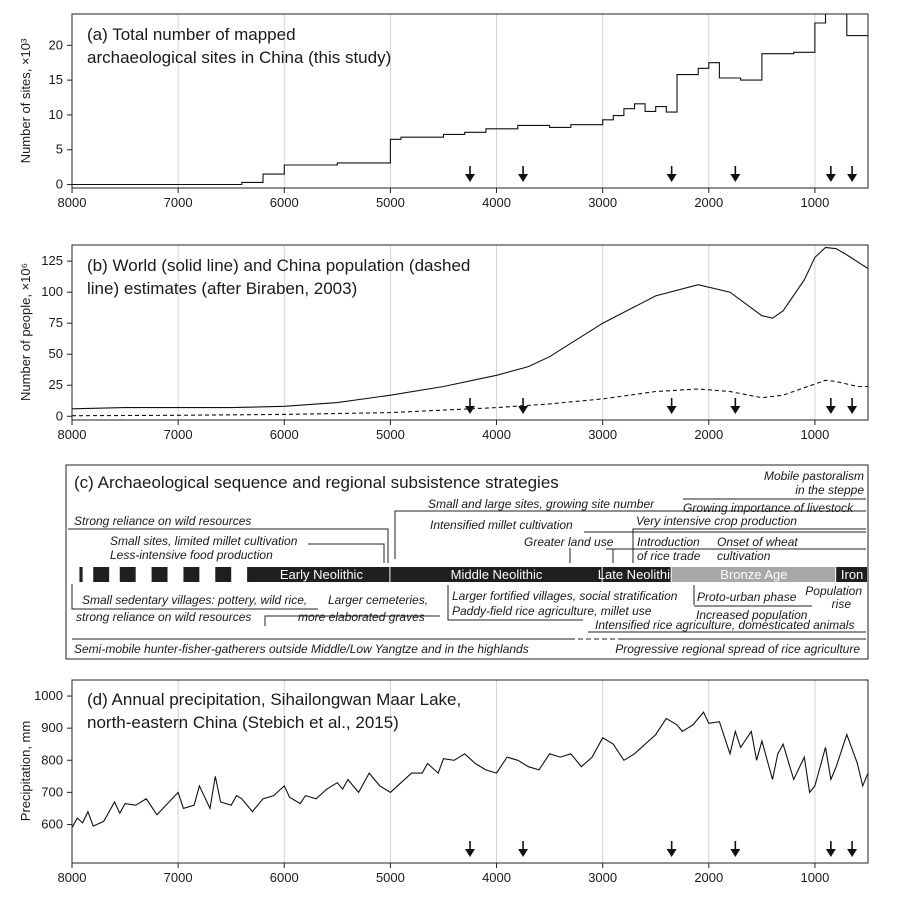 The image size is (909, 906). What do you see at coordinates (744, 556) in the screenshot?
I see `note-cultivation: cultivation` at bounding box center [744, 556].